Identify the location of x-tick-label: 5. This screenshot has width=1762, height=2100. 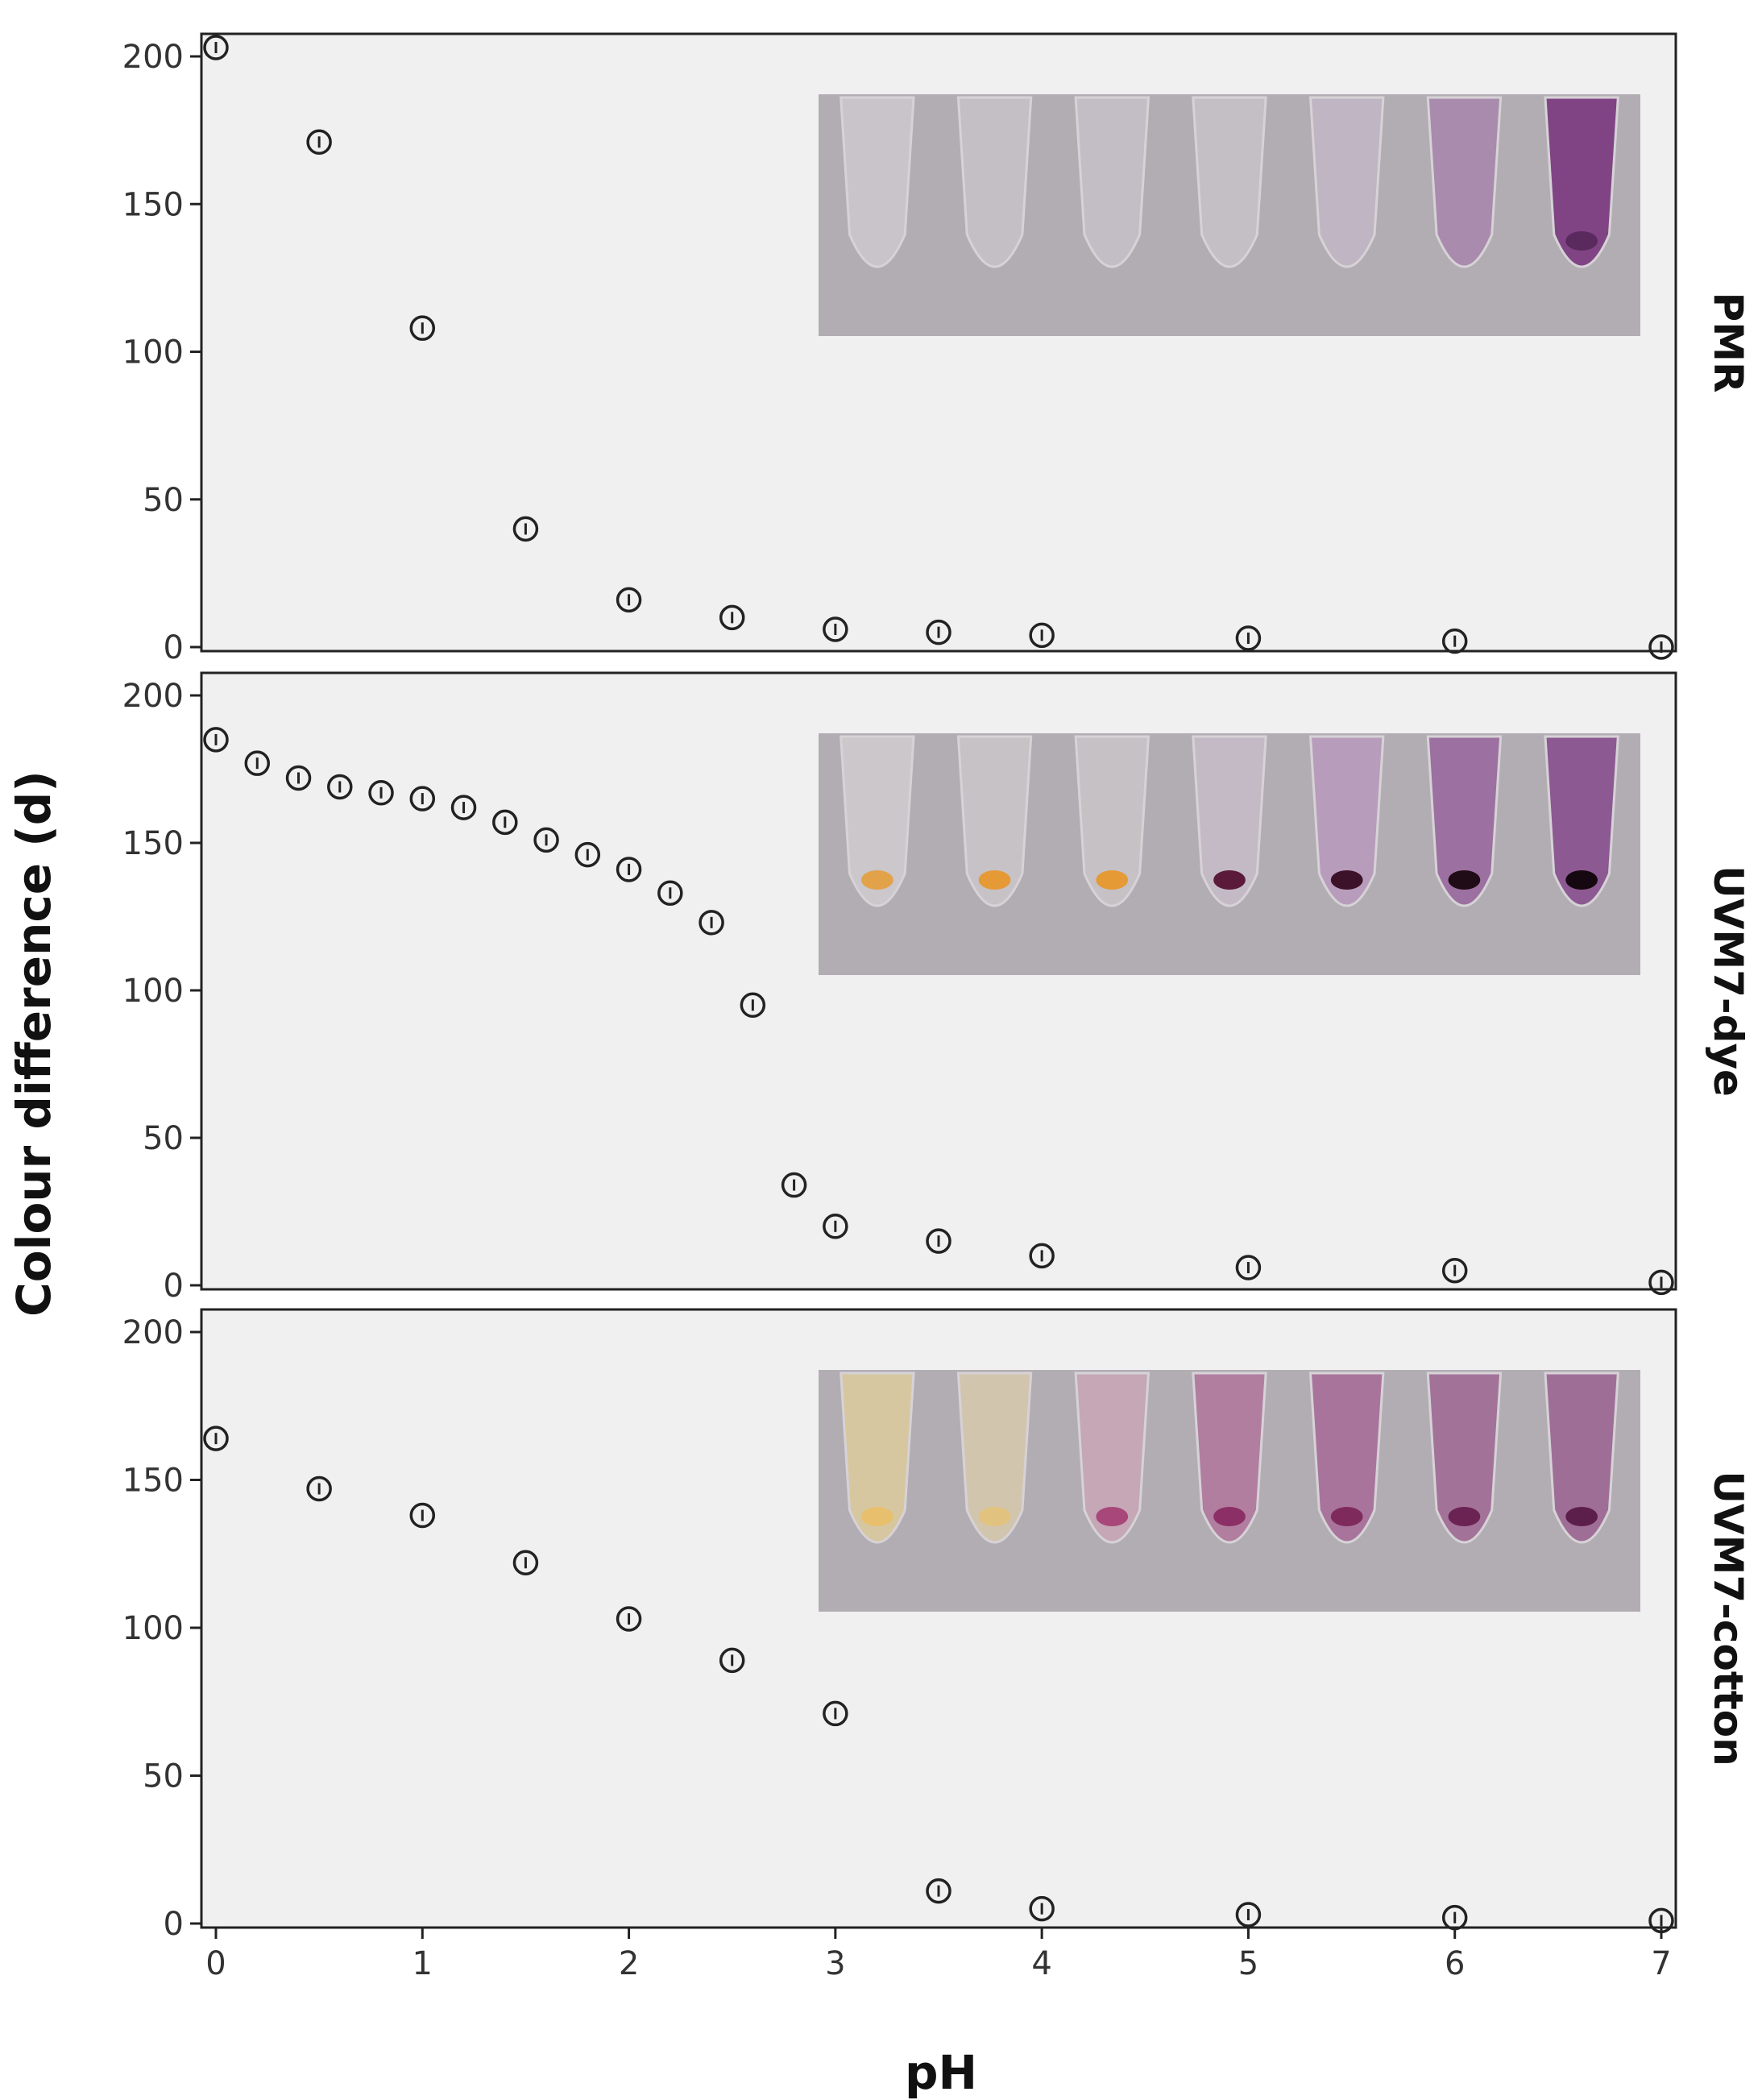
(1248, 1963).